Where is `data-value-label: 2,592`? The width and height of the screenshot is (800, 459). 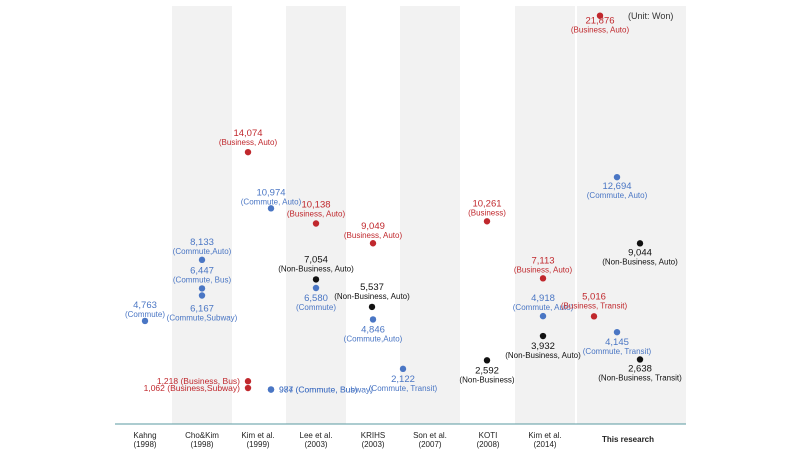
data-value-label: 2,592 is located at coordinates (487, 370).